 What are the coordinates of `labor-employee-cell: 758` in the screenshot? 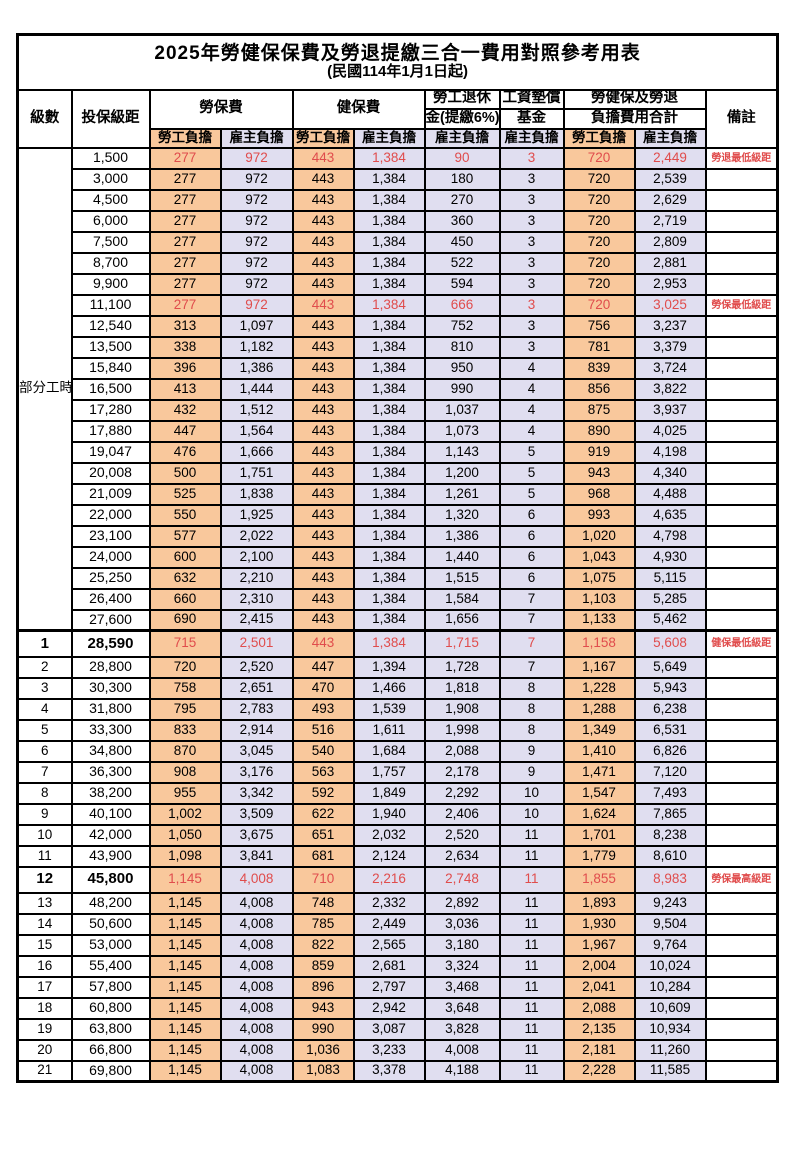 It's located at (185, 688).